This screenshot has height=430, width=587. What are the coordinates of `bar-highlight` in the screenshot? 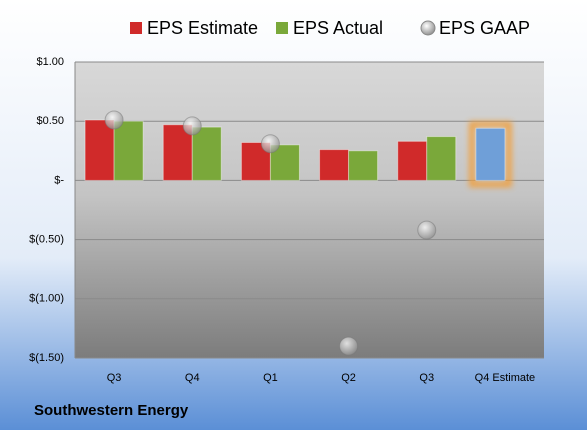 It's located at (490, 154).